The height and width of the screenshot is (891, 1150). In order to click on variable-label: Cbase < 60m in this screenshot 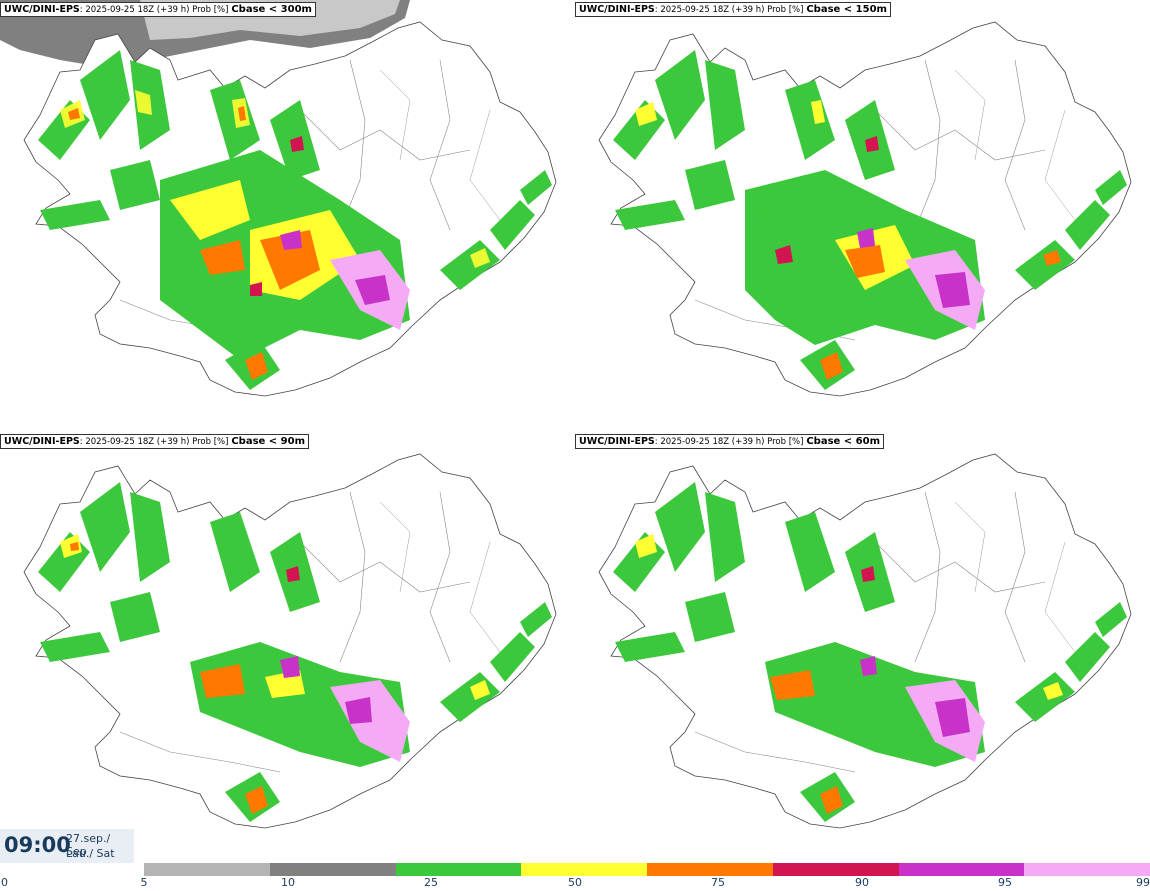, I will do `click(843, 441)`.